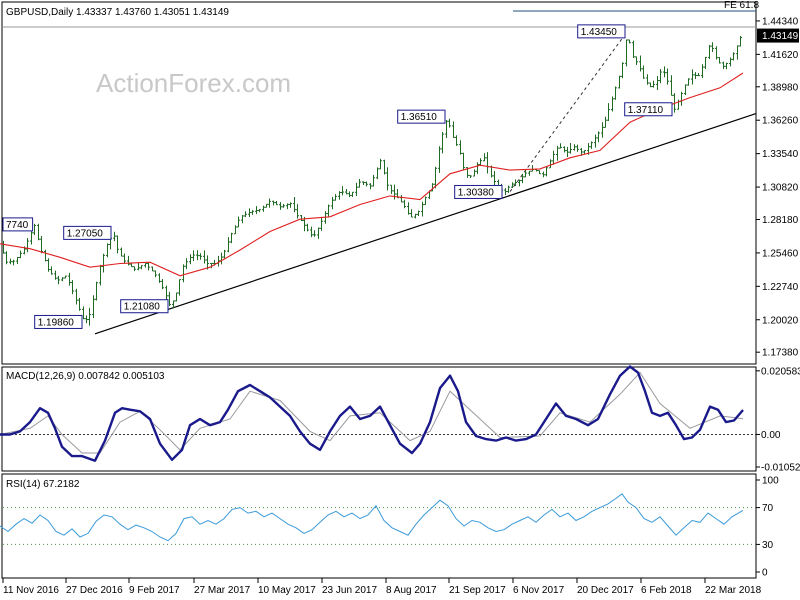 Image resolution: width=800 pixels, height=600 pixels. I want to click on price-y-tick-label: 1.44340, so click(780, 21).